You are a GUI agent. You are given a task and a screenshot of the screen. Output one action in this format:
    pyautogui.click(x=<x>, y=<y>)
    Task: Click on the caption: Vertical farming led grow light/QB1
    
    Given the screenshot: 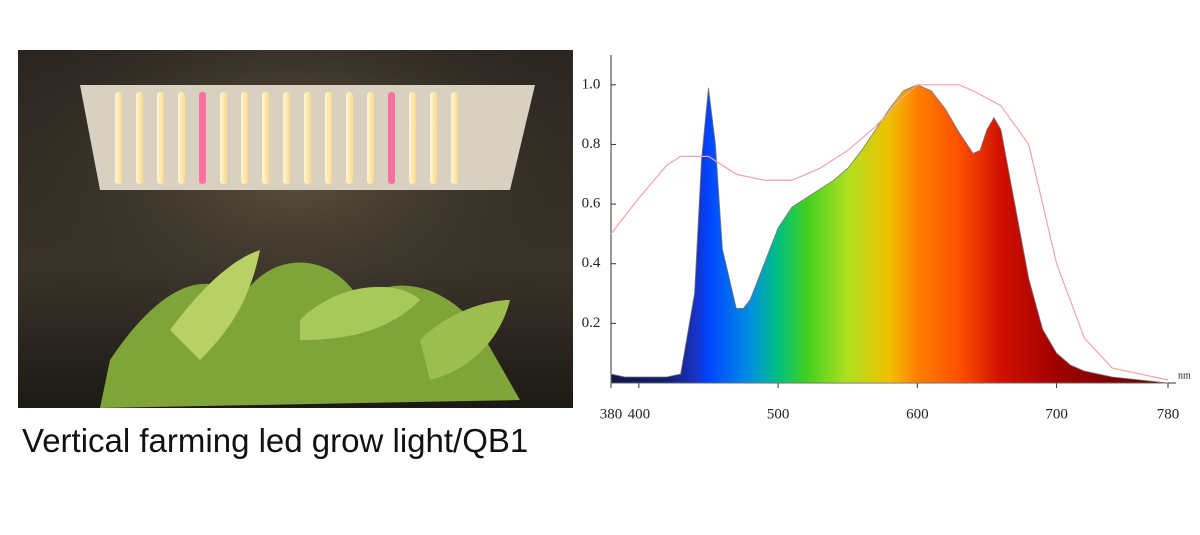 What is the action you would take?
    pyautogui.click(x=275, y=440)
    